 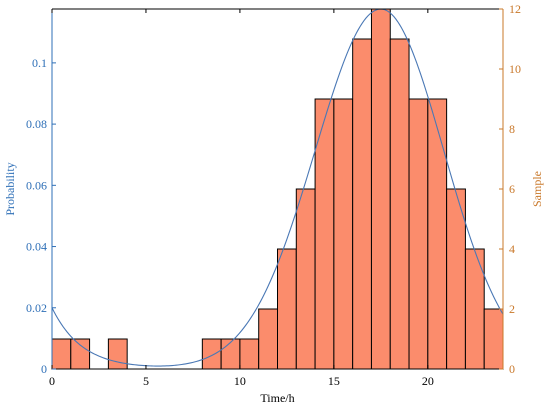 I want to click on left-y-tick-label: 0.04, so click(x=36, y=247).